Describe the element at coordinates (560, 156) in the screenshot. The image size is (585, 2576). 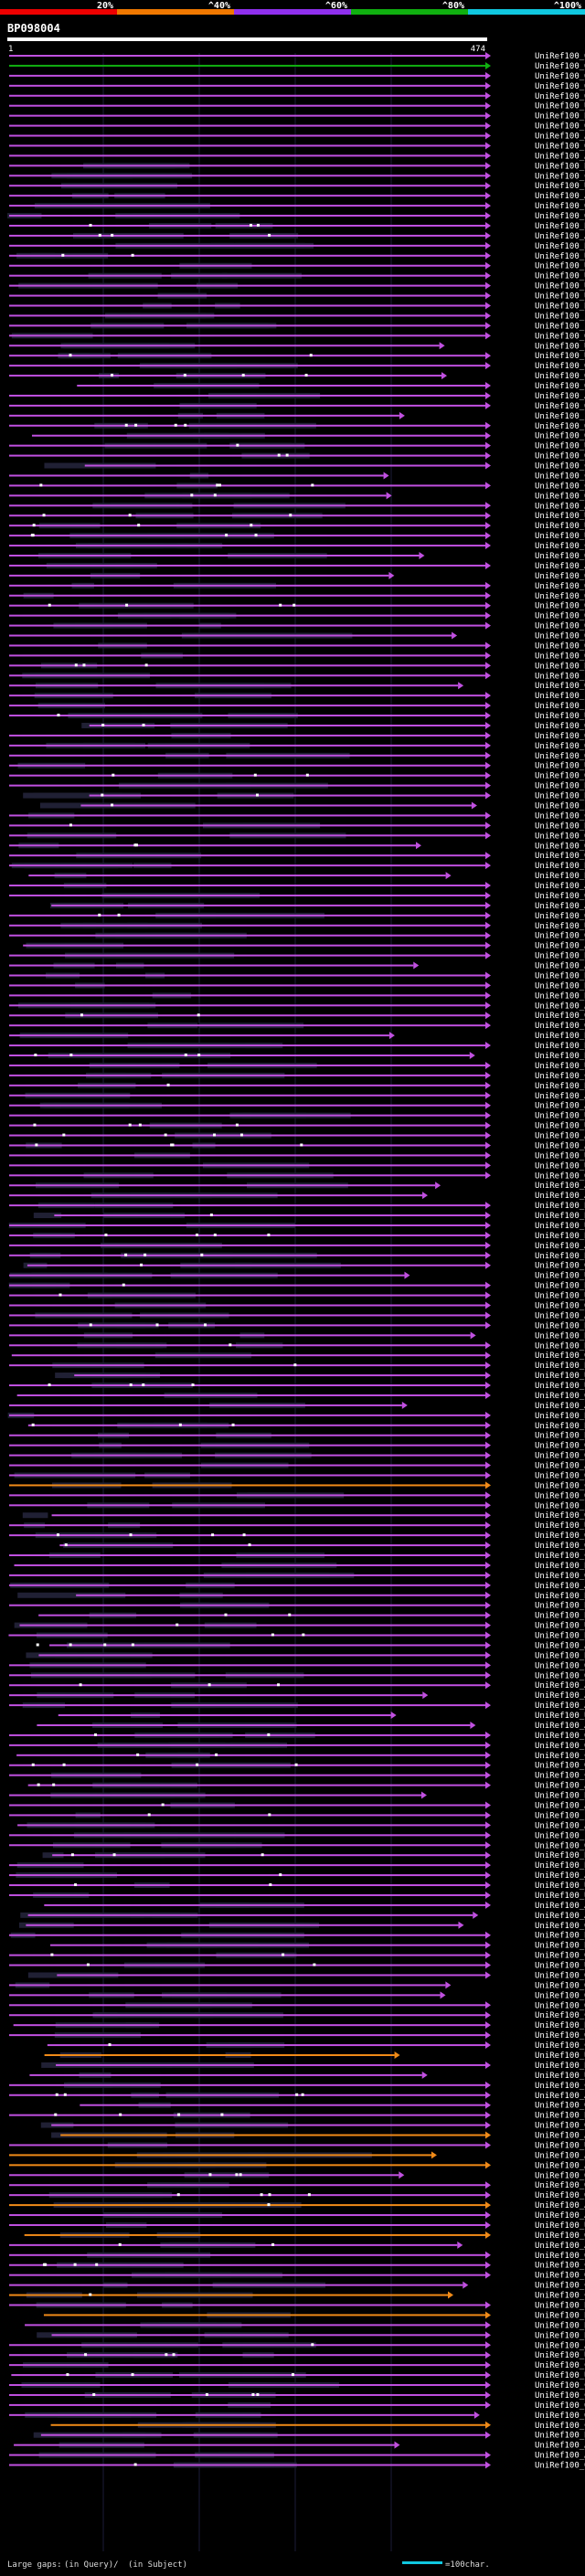
I see `hit-label: UniRef100_A9Q071` at that location.